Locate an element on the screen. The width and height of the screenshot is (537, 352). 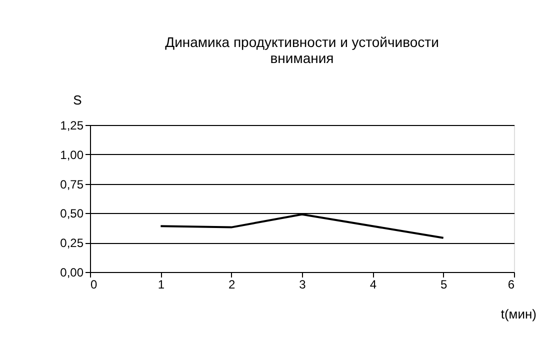
y-tick-label: 0,00 is located at coordinates (72, 273).